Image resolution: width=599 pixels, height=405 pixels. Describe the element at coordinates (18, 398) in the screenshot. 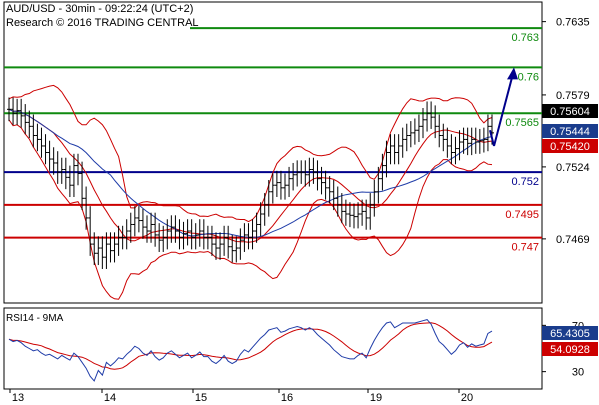

I see `x-tick-0: 13` at that location.